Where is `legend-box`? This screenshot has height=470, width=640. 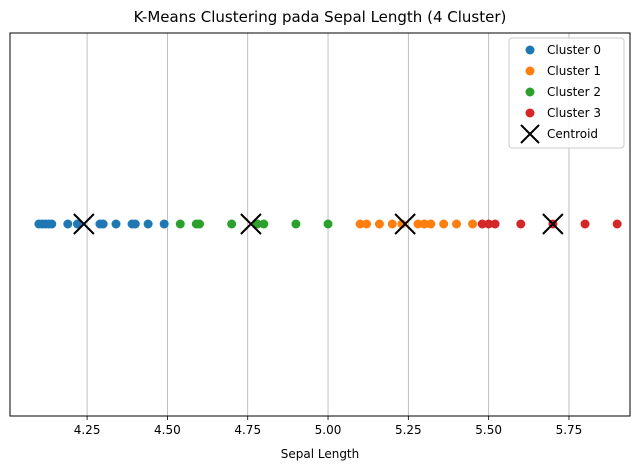
legend-box is located at coordinates (566, 93).